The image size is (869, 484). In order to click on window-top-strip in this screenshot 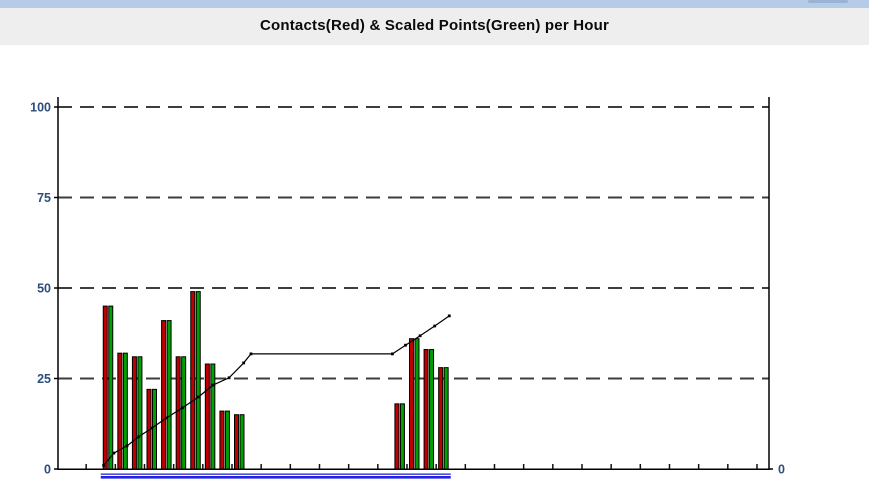, I will do `click(434, 4)`.